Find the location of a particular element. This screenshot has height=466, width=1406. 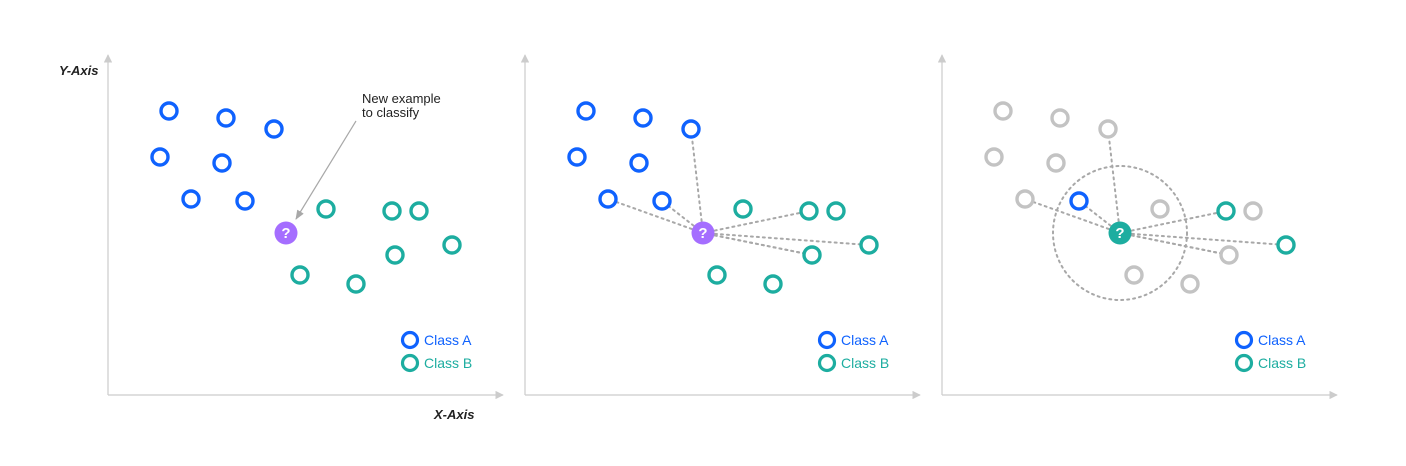

x-axis-label: X-Axis is located at coordinates (453, 414).